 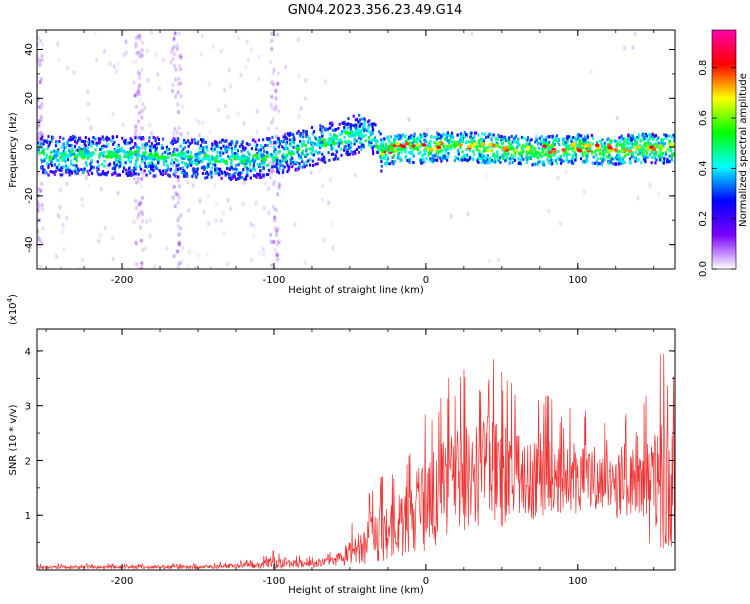 What do you see at coordinates (28, 461) in the screenshot?
I see `snr-y-tick-label: 2` at bounding box center [28, 461].